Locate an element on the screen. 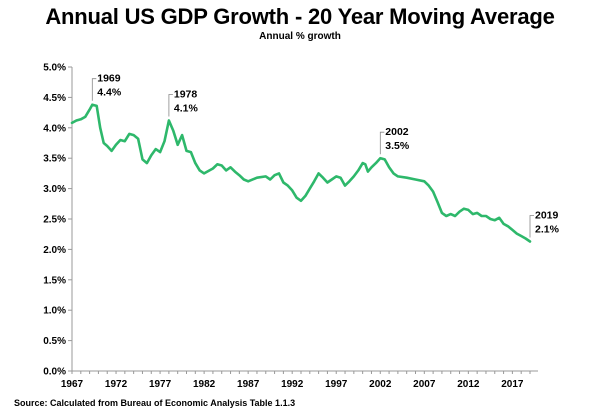 This screenshot has height=413, width=600. annotation-value: 2.1% is located at coordinates (547, 229).